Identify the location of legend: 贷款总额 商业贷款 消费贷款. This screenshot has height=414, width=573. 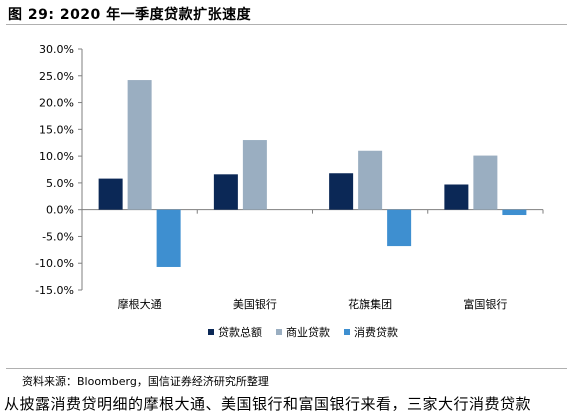
(303, 332).